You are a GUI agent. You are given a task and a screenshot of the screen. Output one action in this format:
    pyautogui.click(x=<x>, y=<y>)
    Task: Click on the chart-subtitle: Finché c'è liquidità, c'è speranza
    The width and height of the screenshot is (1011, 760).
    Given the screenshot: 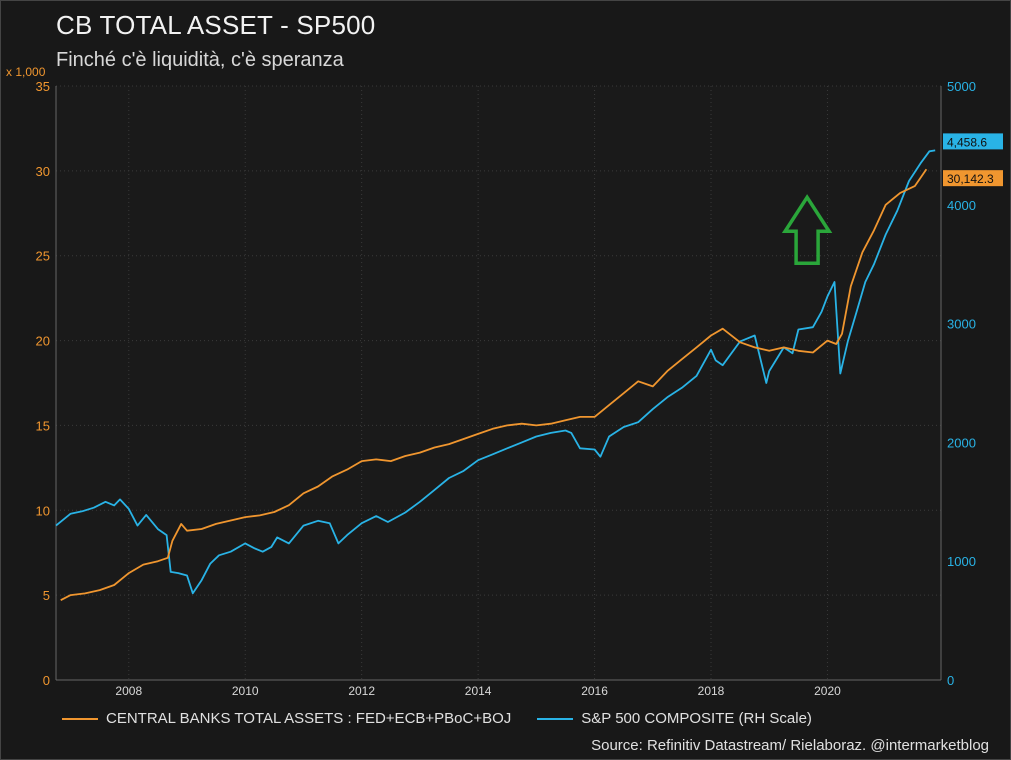 What is the action you would take?
    pyautogui.click(x=200, y=60)
    